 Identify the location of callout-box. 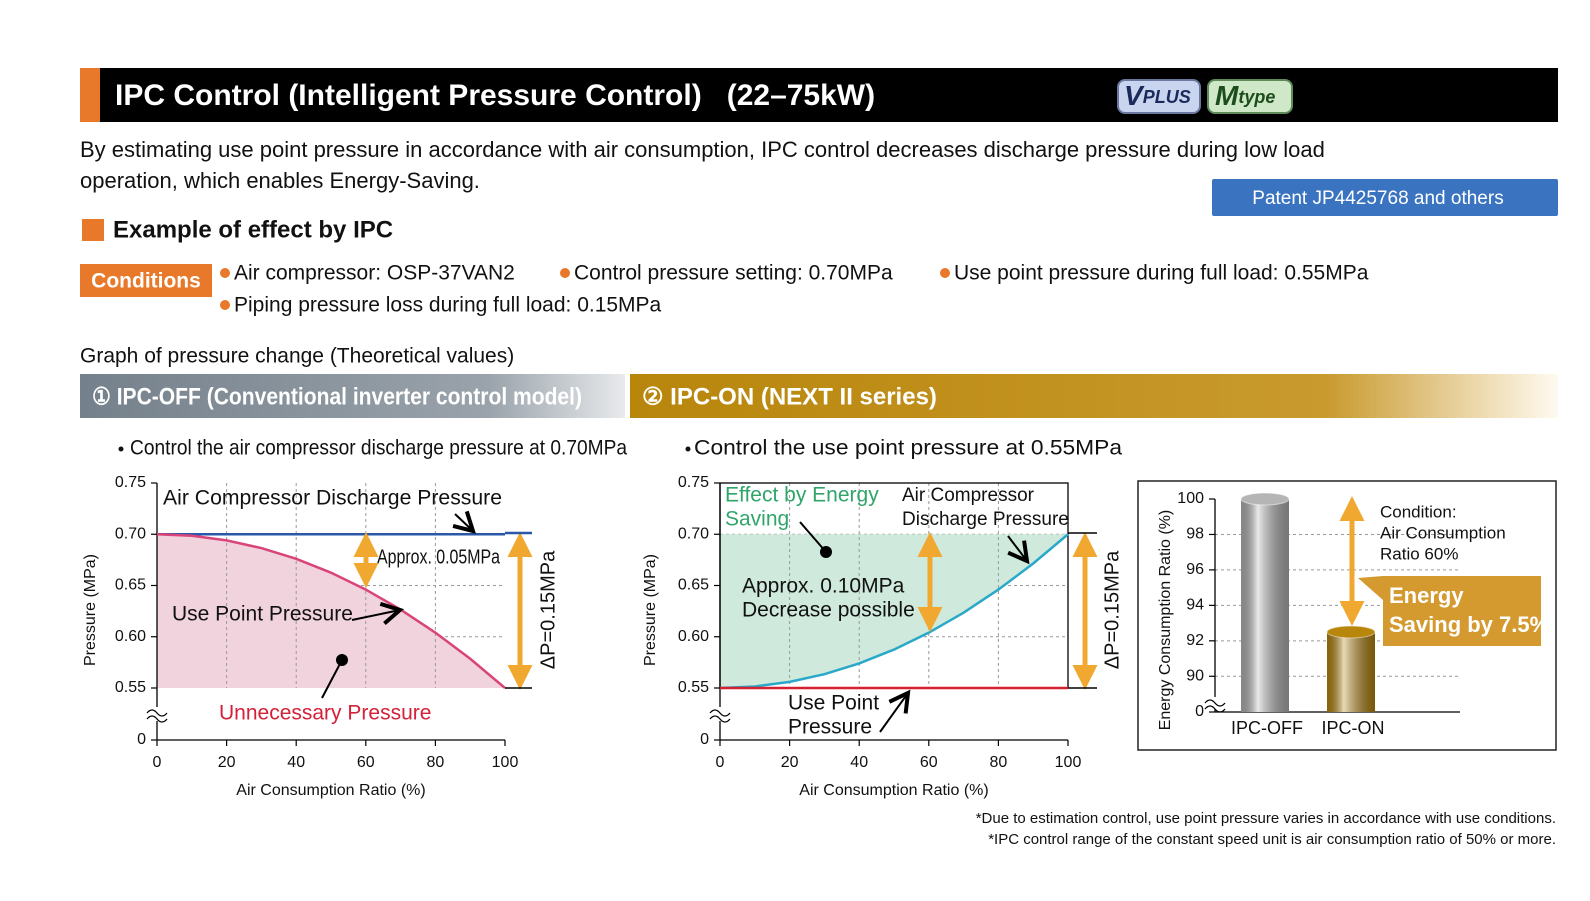
(1449, 611).